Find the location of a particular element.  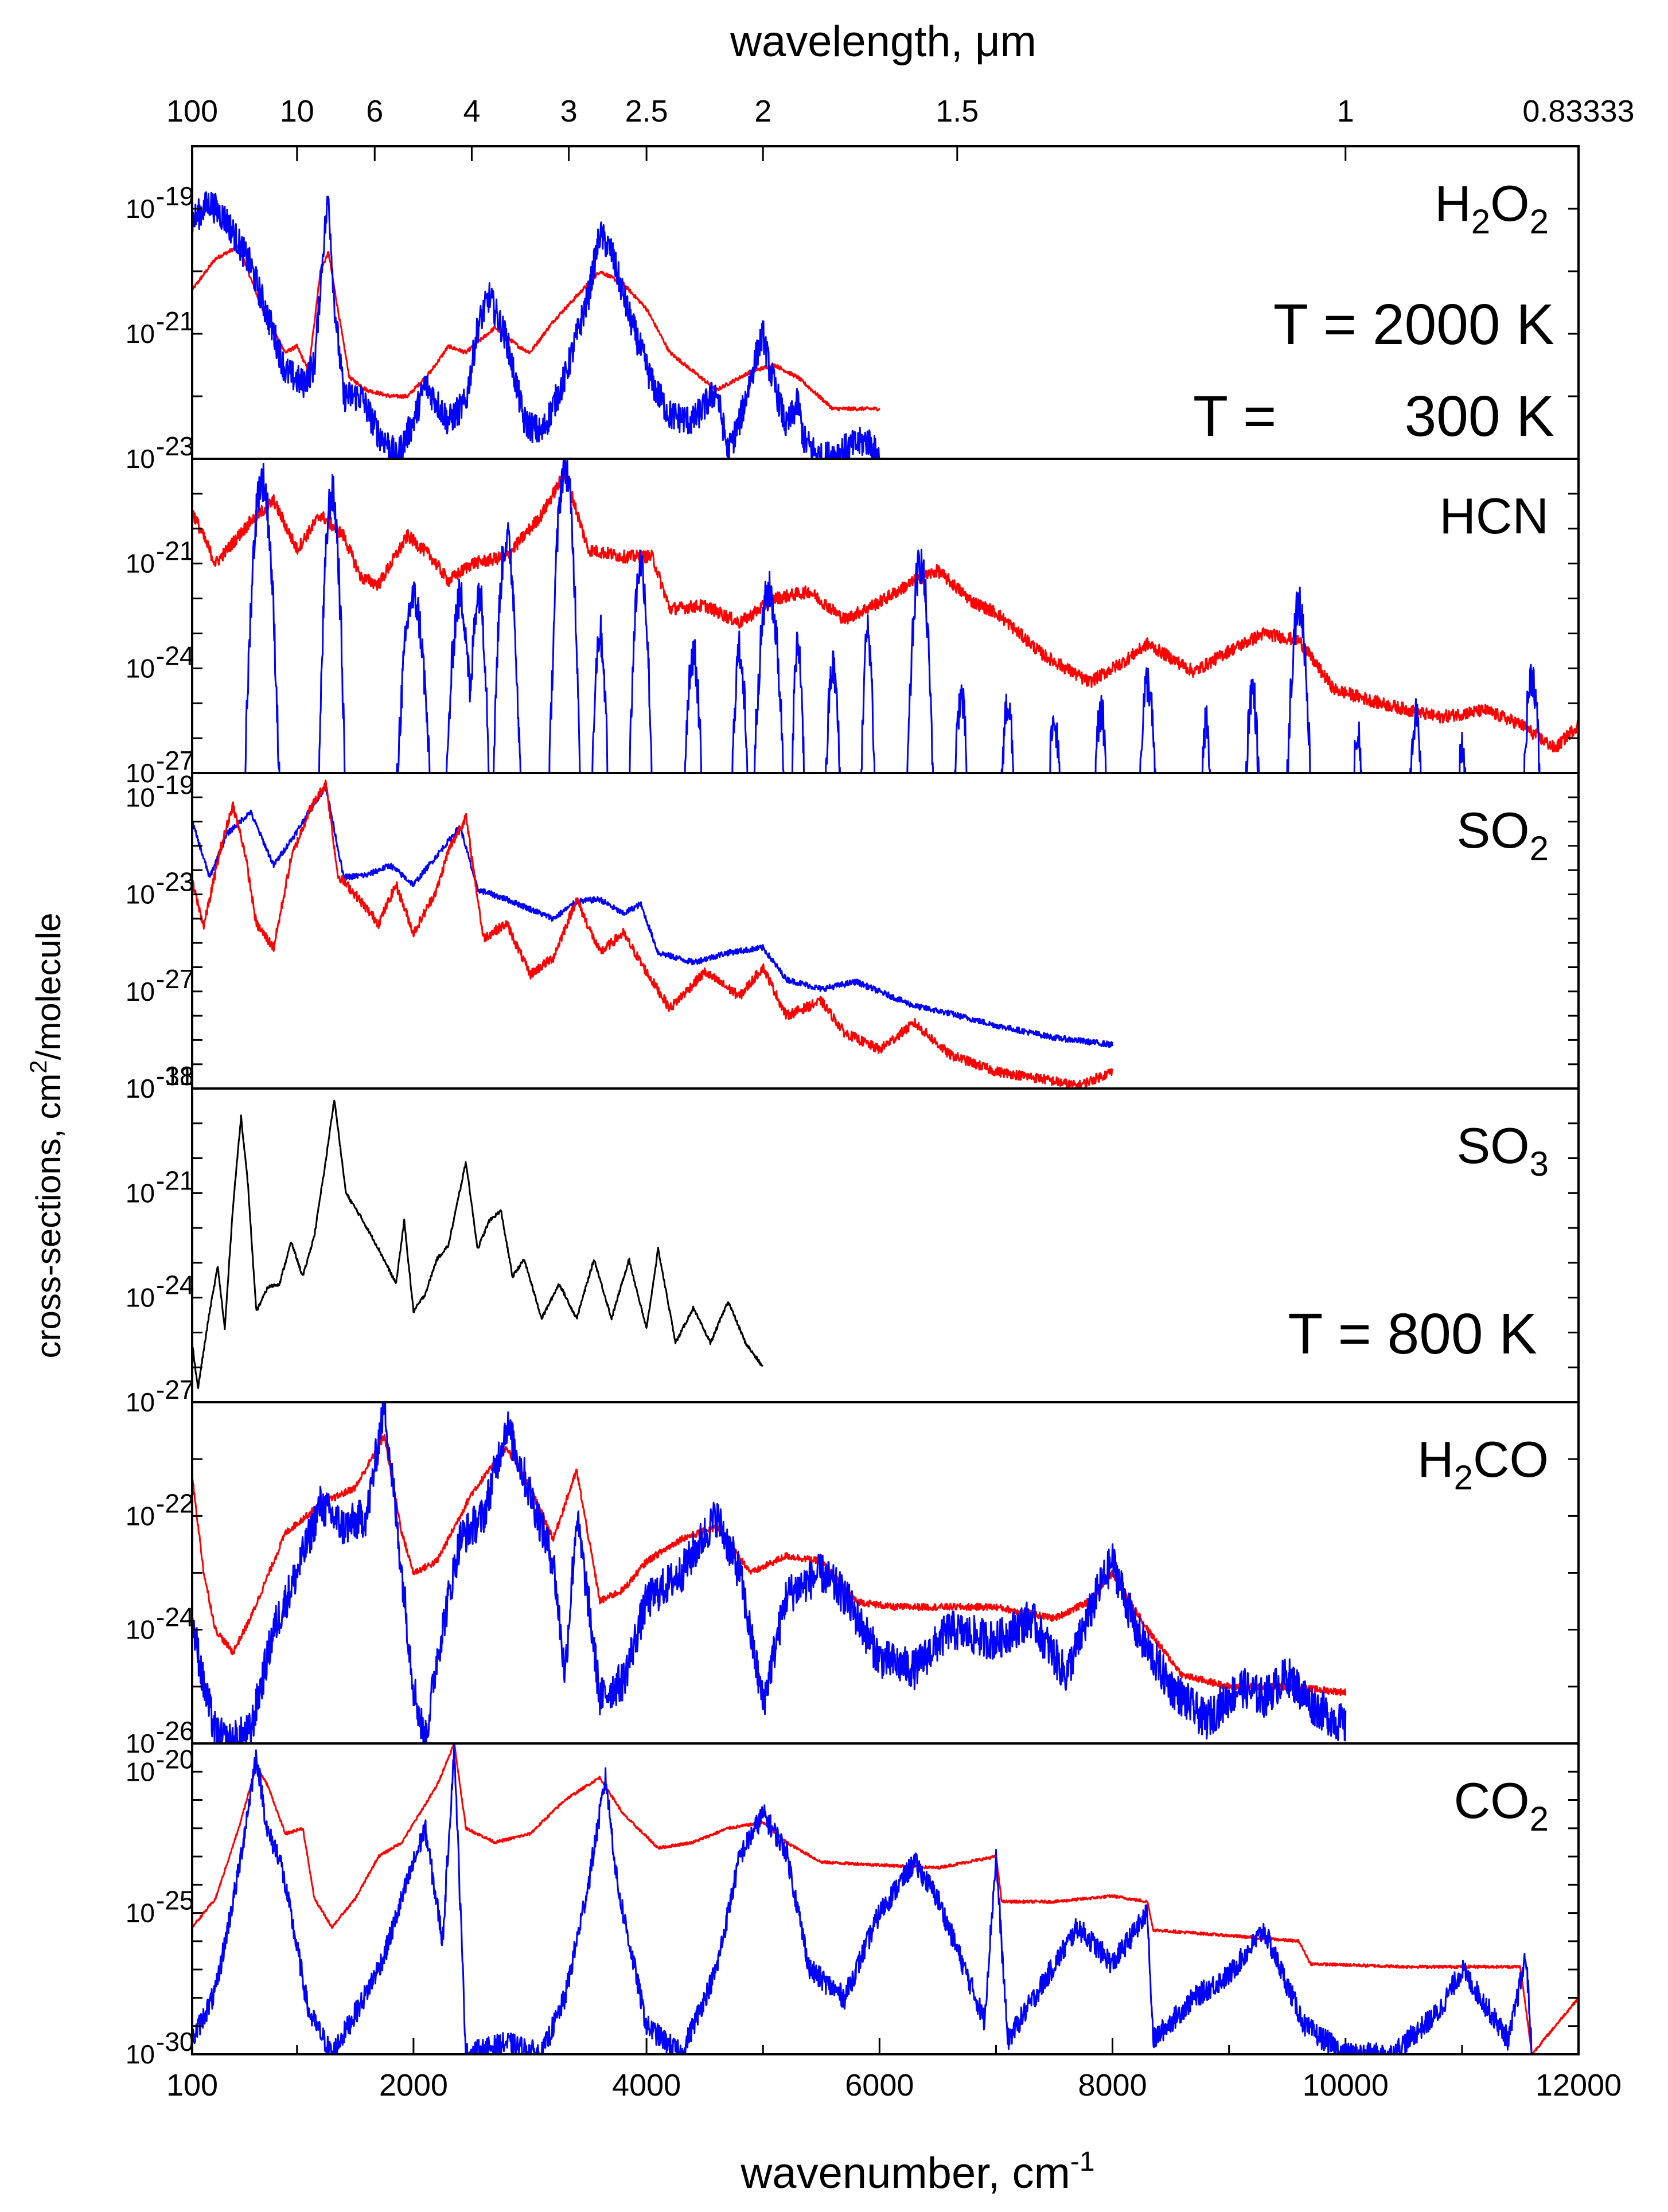

ytick-exp: -22 is located at coordinates (175, 1503).